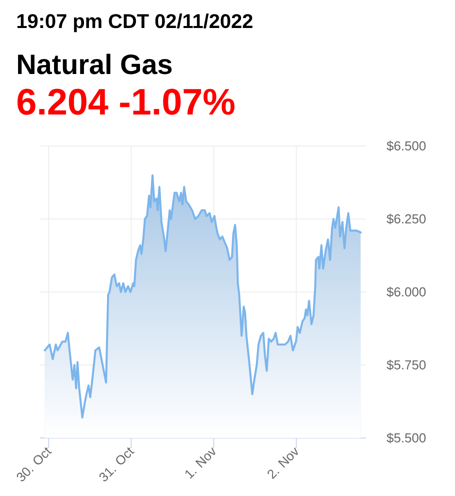  Describe the element at coordinates (117, 464) in the screenshot. I see `x-tick-label: 31. Oct` at that location.